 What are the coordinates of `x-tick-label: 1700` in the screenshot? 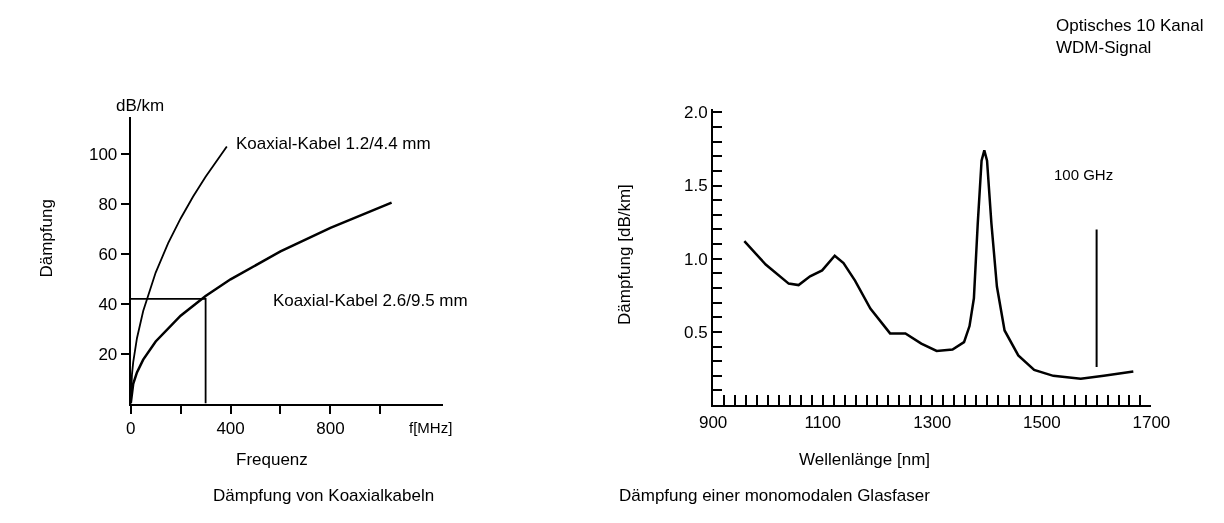 It's located at (1151, 422).